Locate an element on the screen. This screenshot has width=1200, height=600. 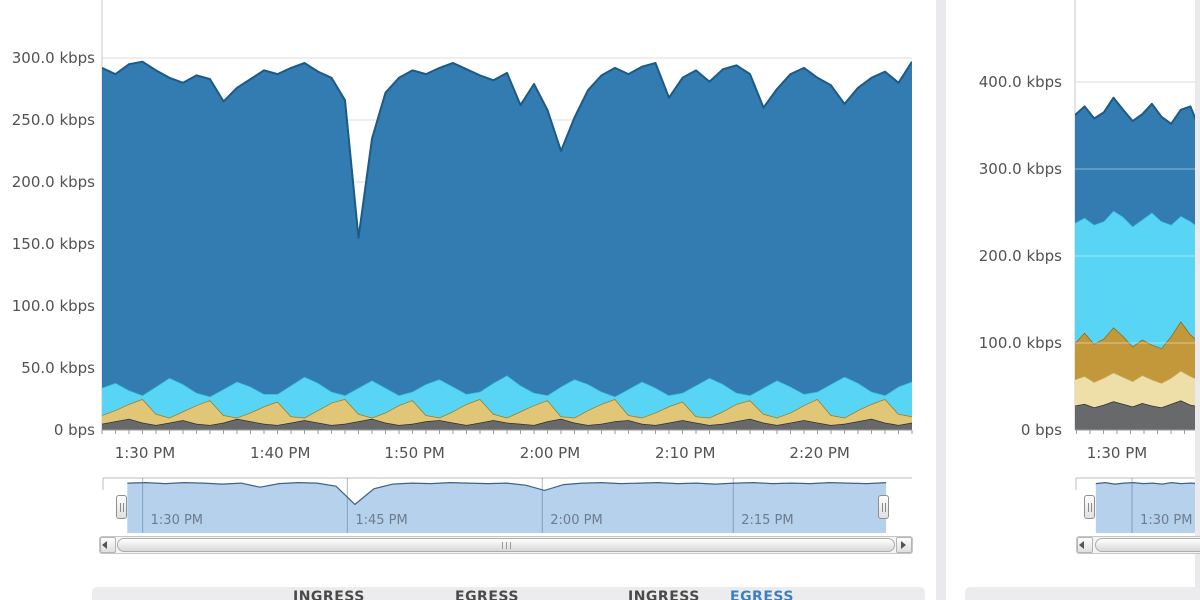
legend-item-egress-1: EGRESS is located at coordinates (487, 594).